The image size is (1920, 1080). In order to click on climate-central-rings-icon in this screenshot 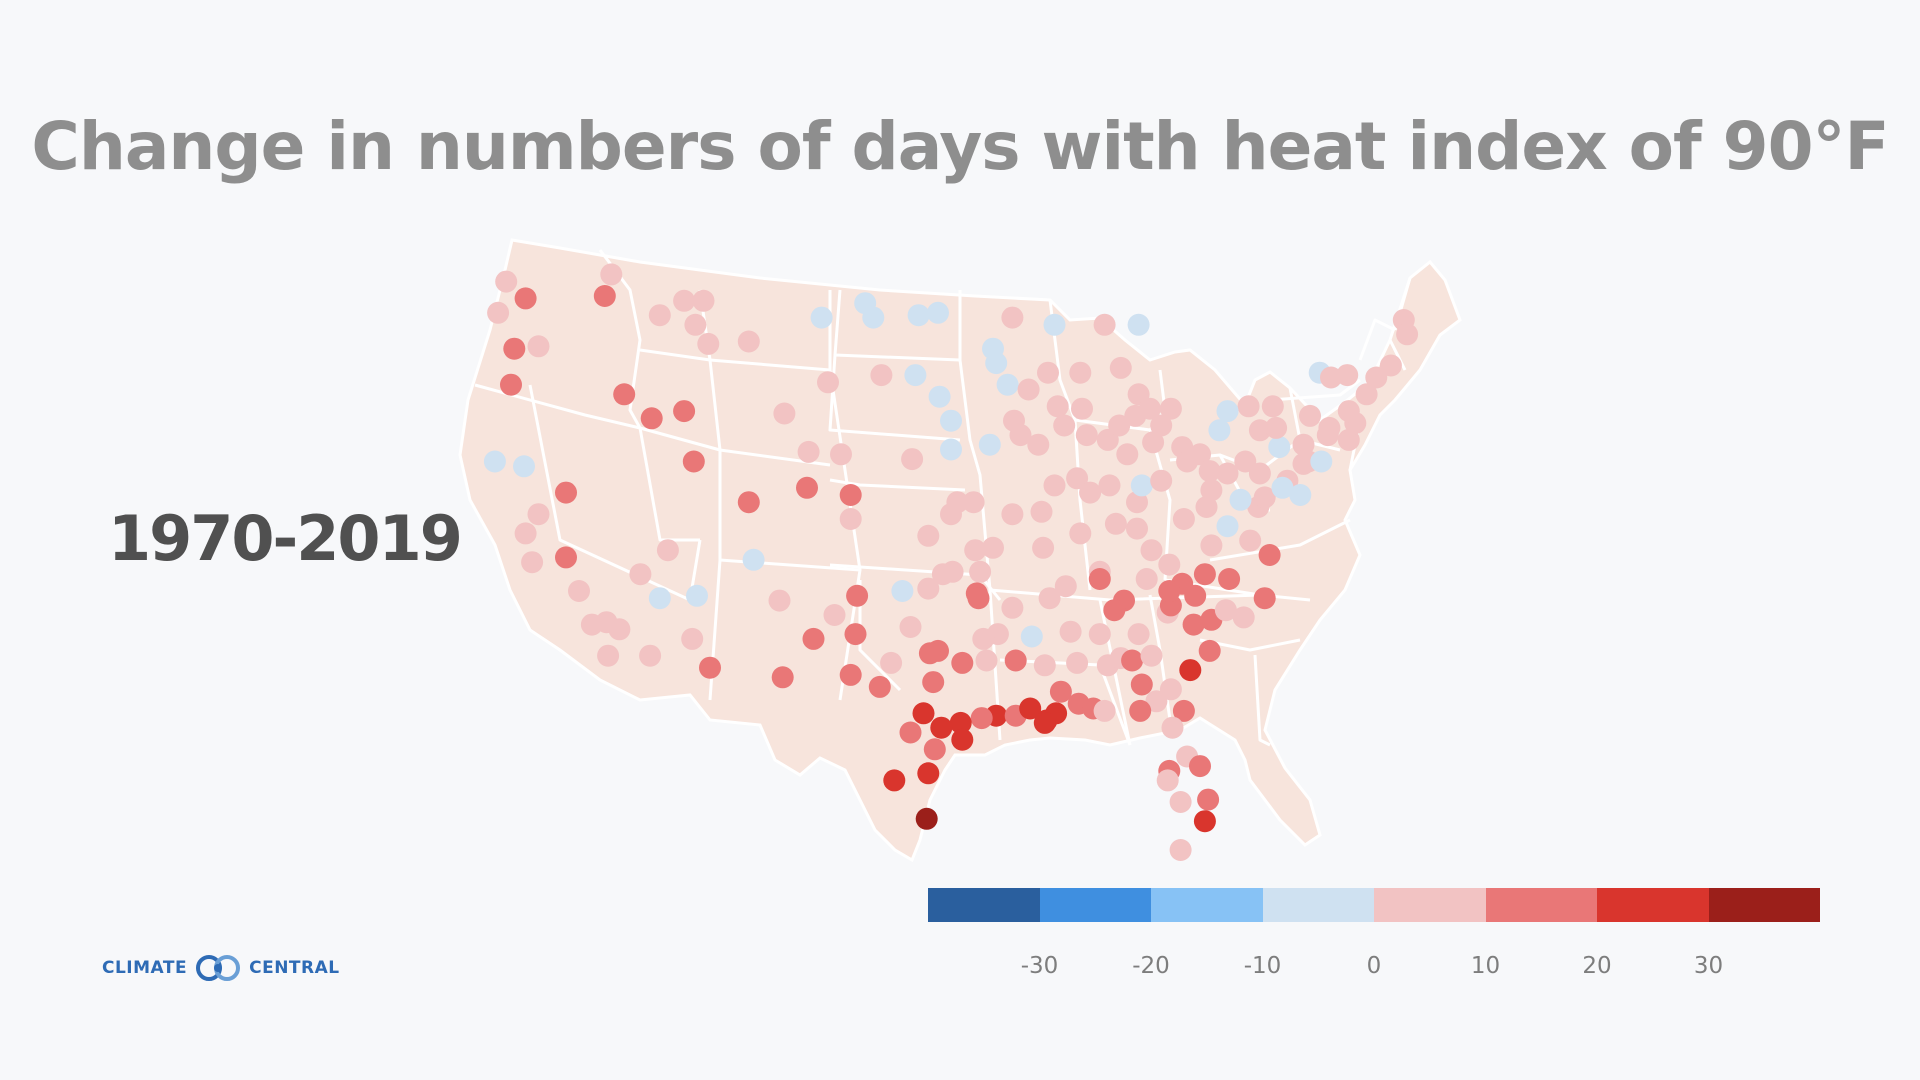, I will do `click(218, 968)`.